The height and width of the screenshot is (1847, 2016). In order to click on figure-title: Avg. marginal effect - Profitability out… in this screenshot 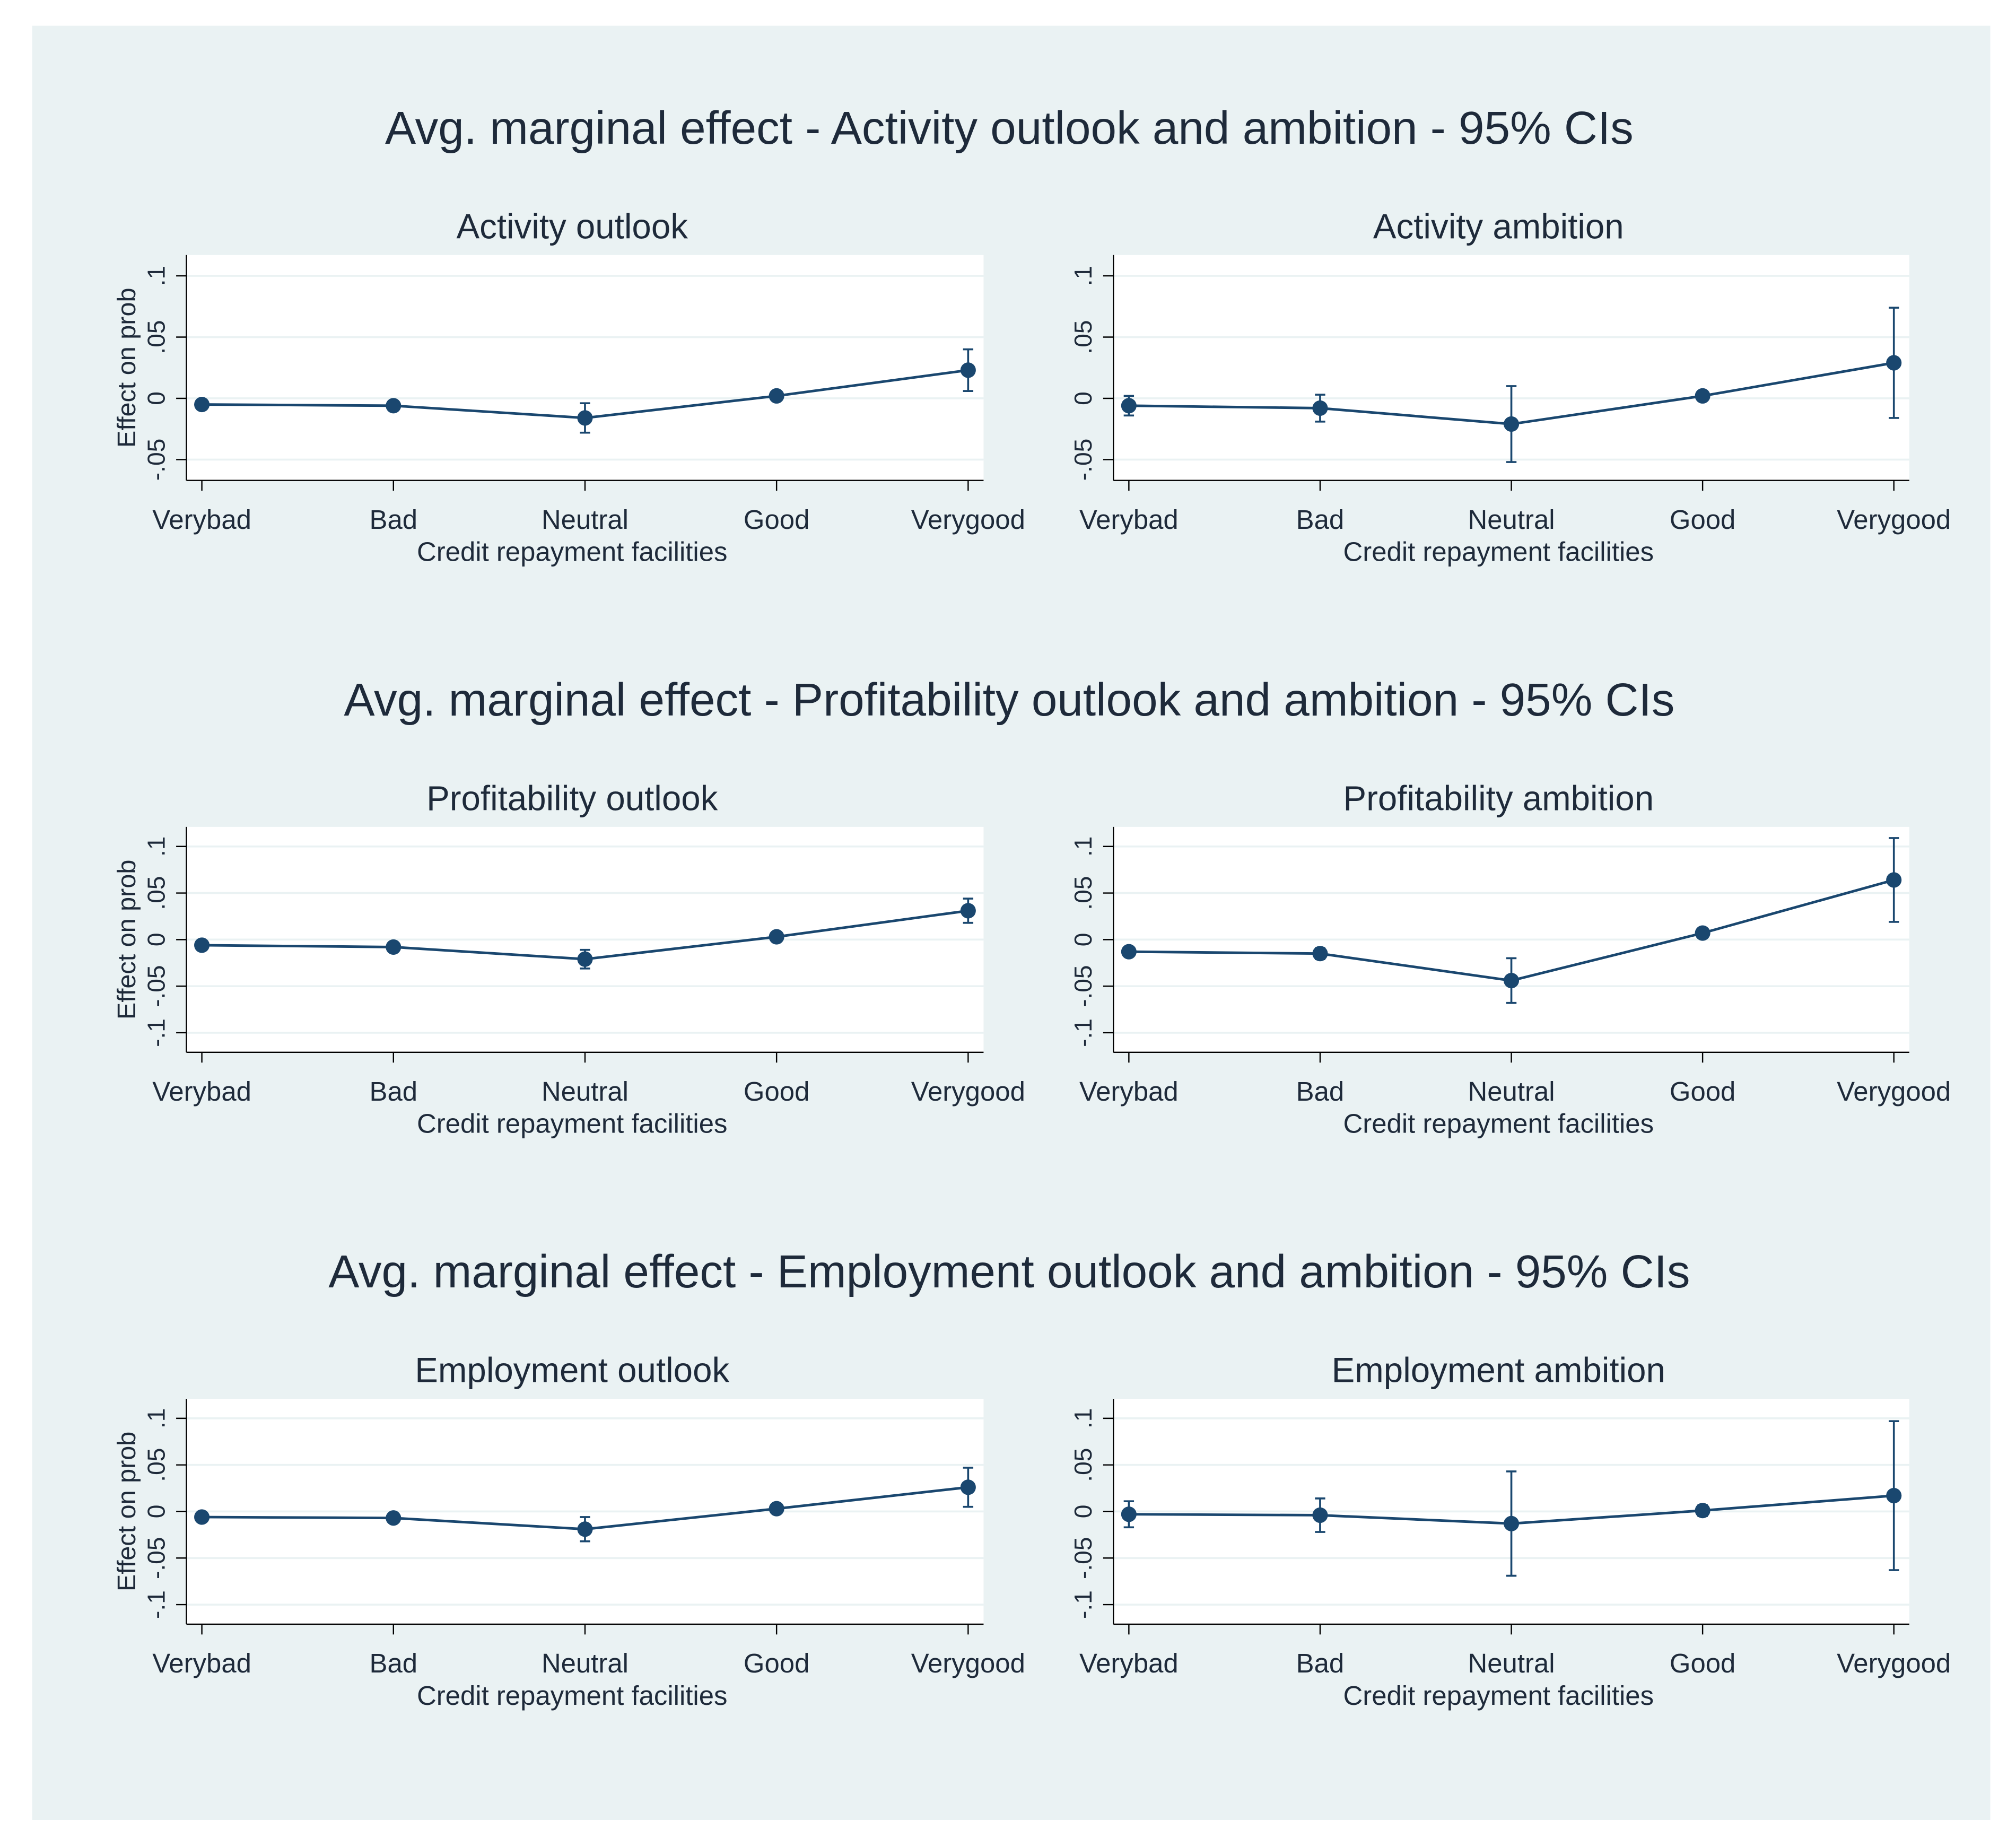, I will do `click(1009, 700)`.